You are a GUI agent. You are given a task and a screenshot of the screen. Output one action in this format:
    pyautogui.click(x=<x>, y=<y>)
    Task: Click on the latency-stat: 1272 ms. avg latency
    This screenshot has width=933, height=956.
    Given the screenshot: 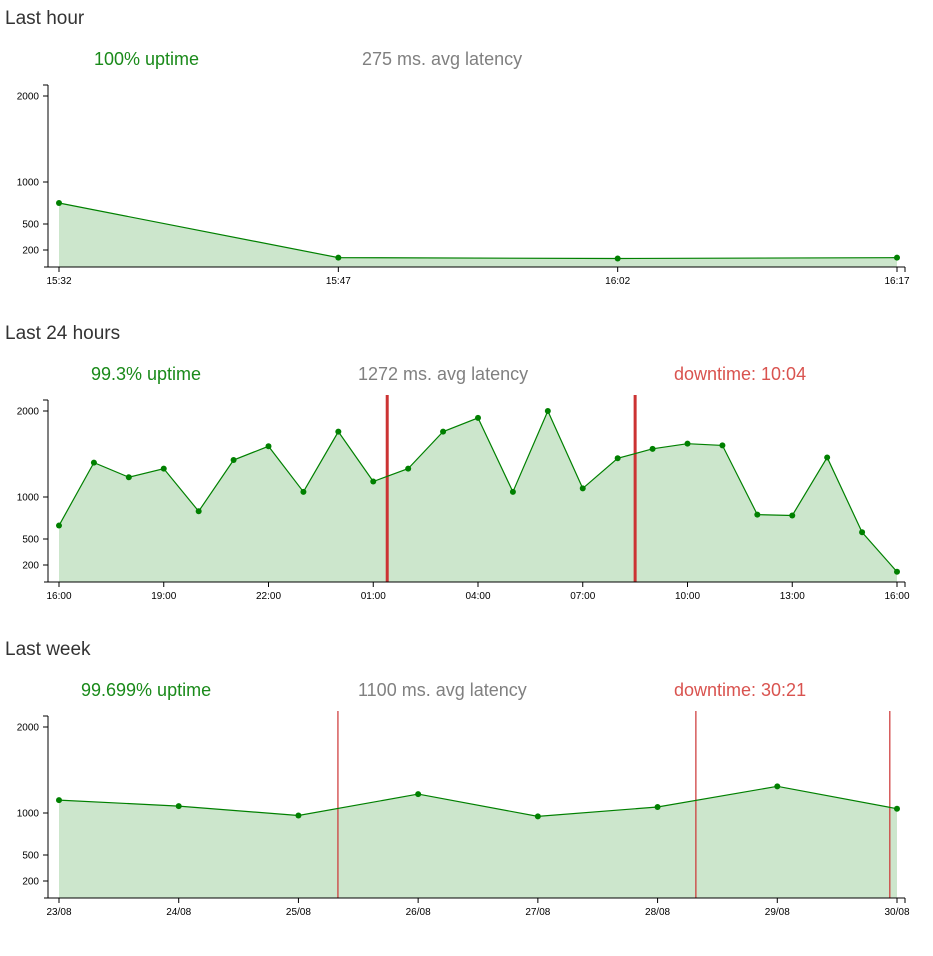 What is the action you would take?
    pyautogui.click(x=443, y=374)
    